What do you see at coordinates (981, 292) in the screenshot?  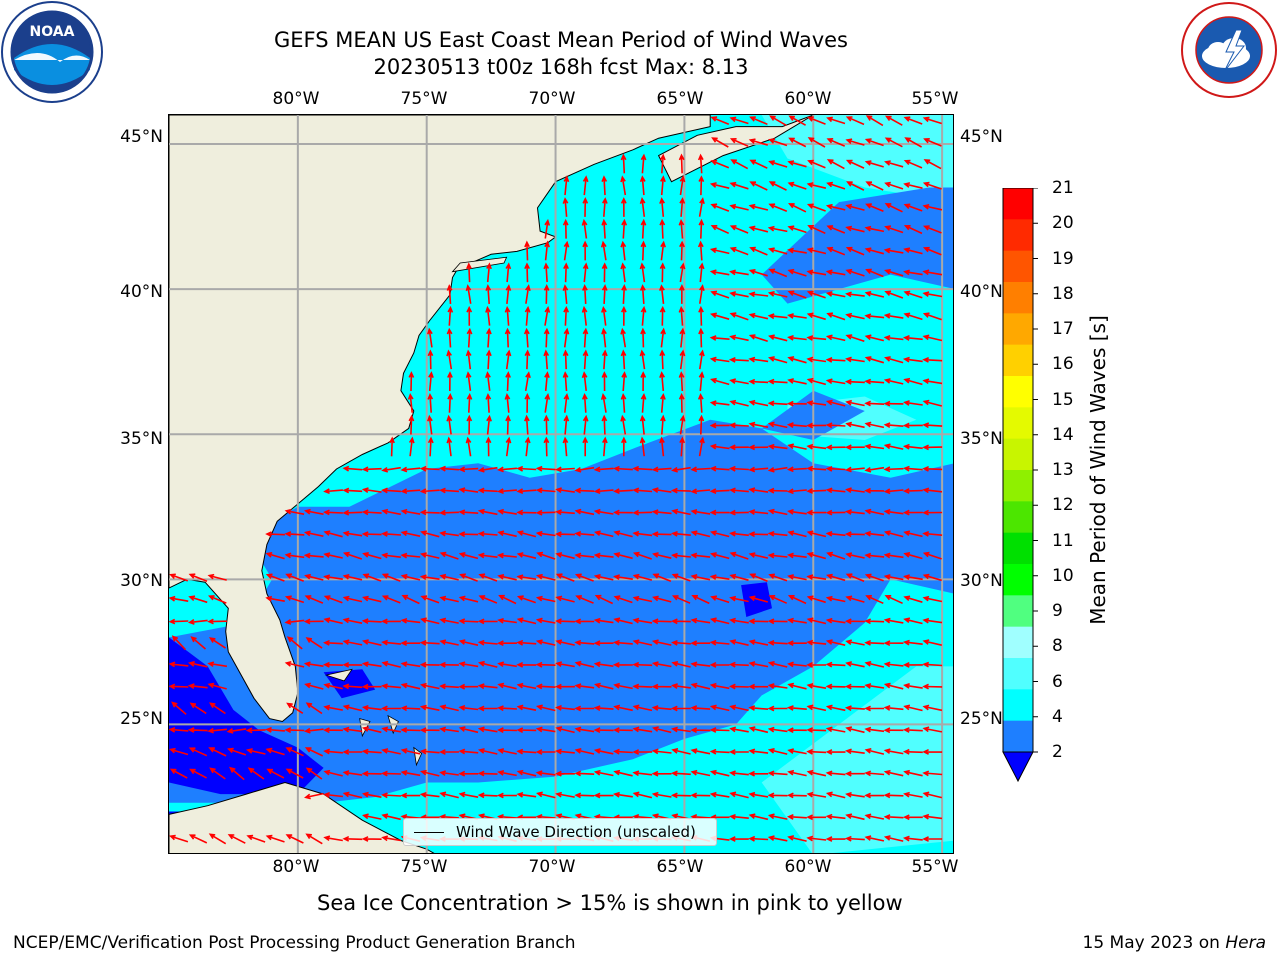 I see `lat-tick-right: 40°N` at bounding box center [981, 292].